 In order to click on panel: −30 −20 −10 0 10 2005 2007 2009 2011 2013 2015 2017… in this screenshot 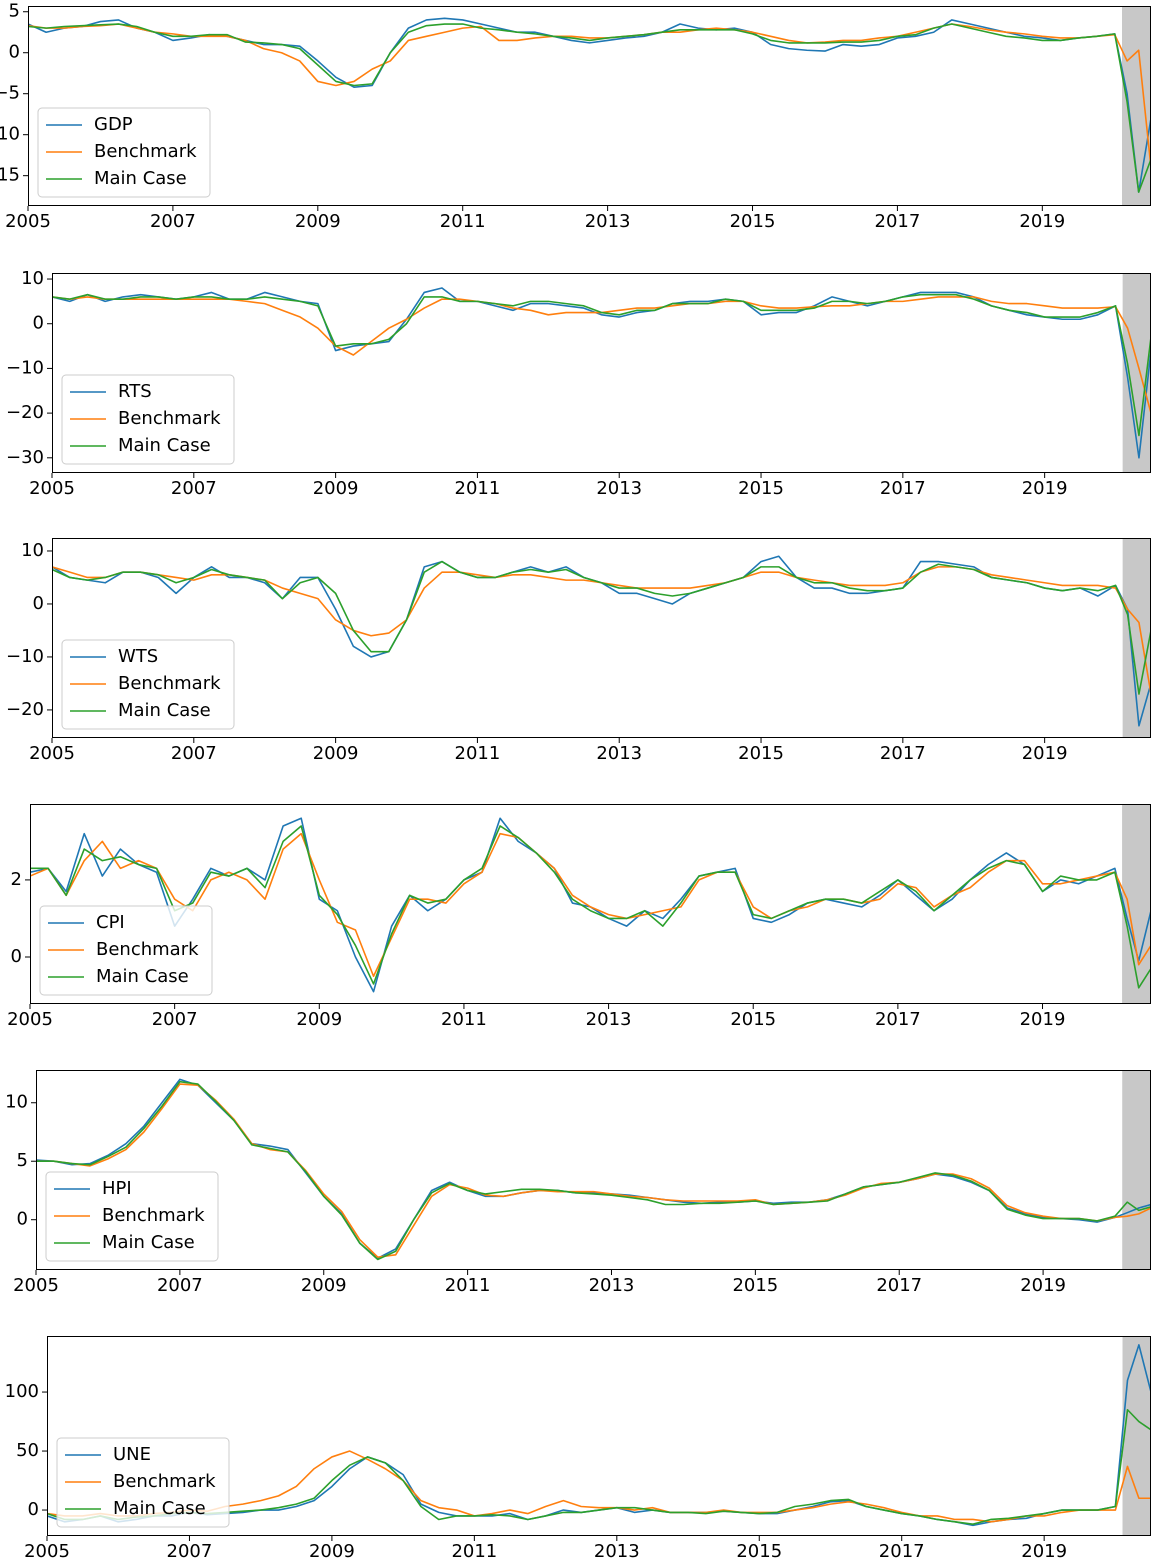, I will do `click(578, 383)`.